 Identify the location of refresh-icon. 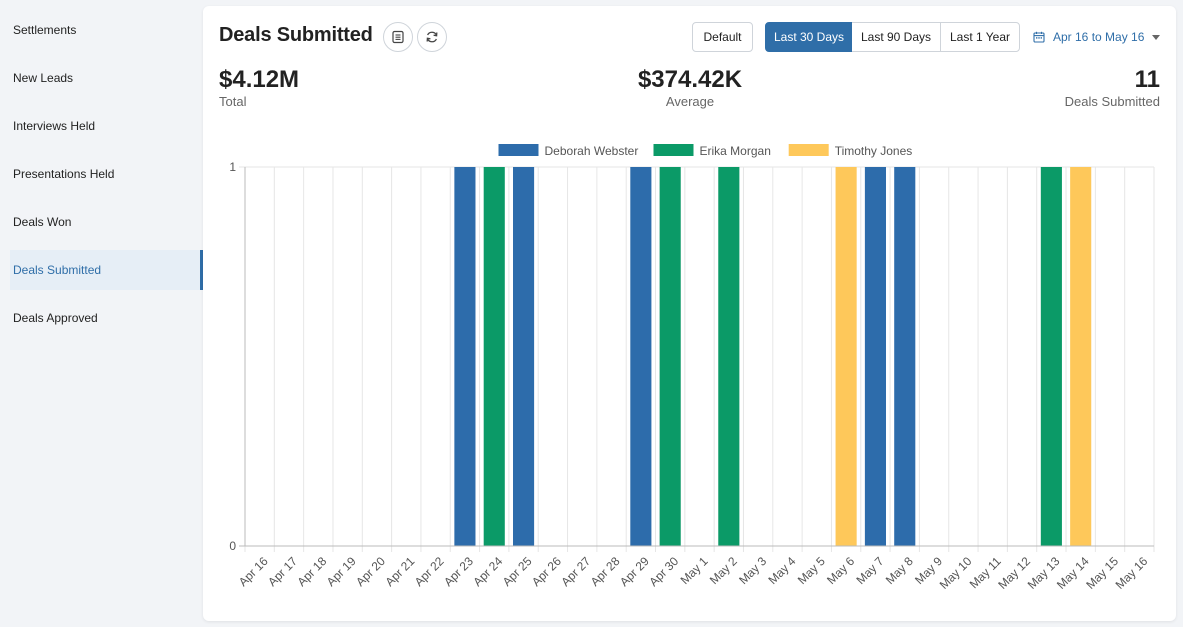
(432, 37).